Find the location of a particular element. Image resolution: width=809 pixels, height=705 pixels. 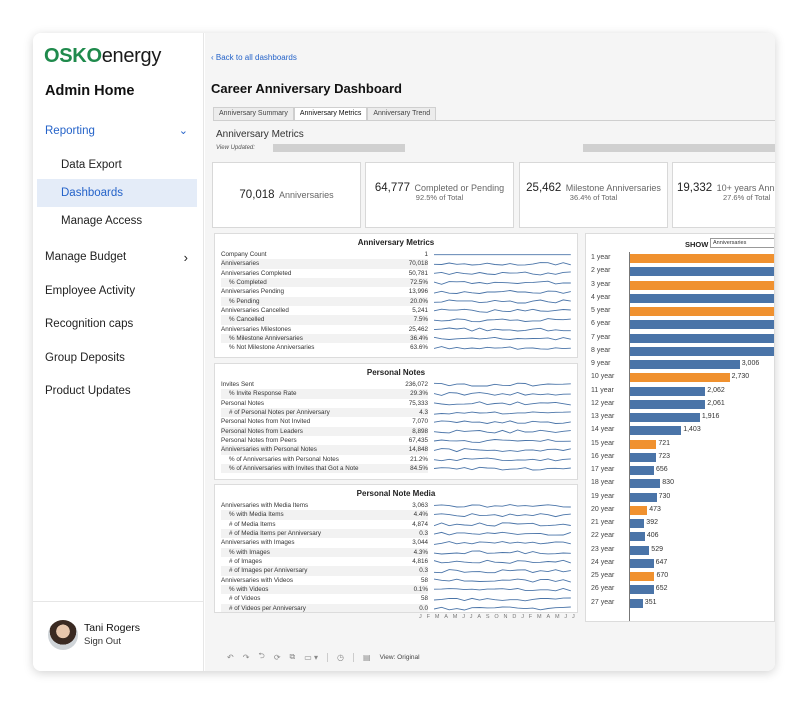

revert-icon: ⮌ is located at coordinates (261, 655).